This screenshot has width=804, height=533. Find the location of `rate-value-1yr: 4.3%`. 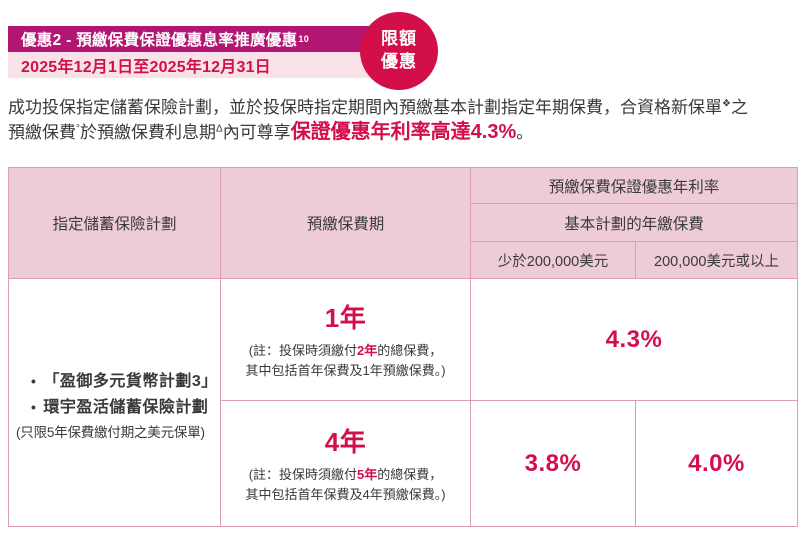

rate-value-1yr: 4.3% is located at coordinates (634, 339).